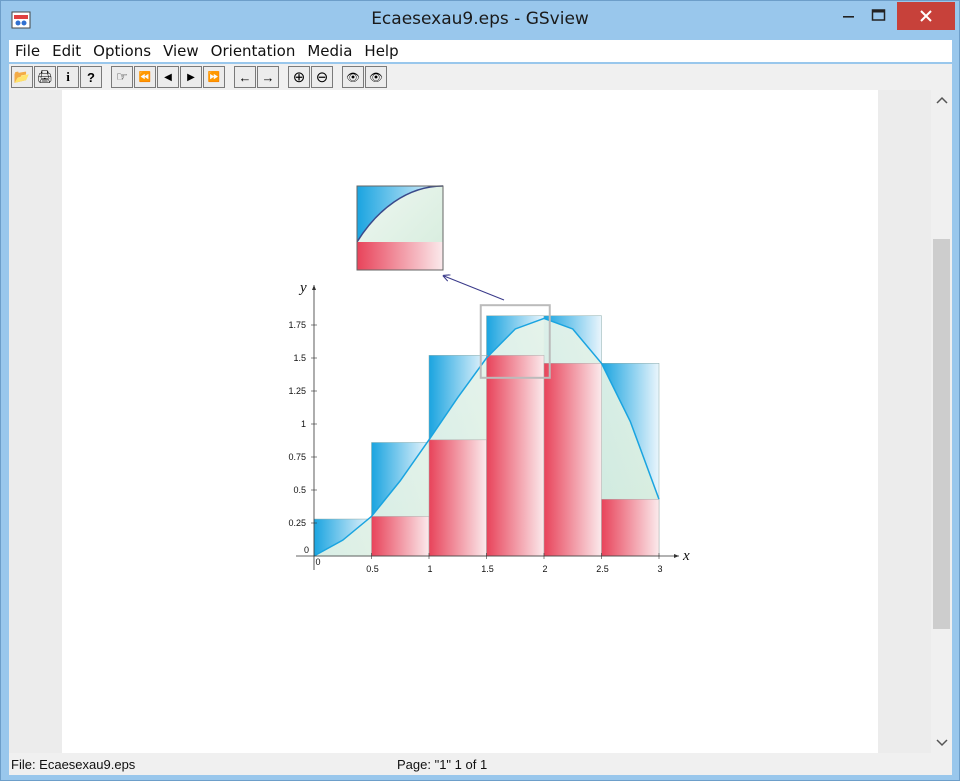 This screenshot has height=781, width=960. I want to click on chevron-down-icon, so click(941, 743).